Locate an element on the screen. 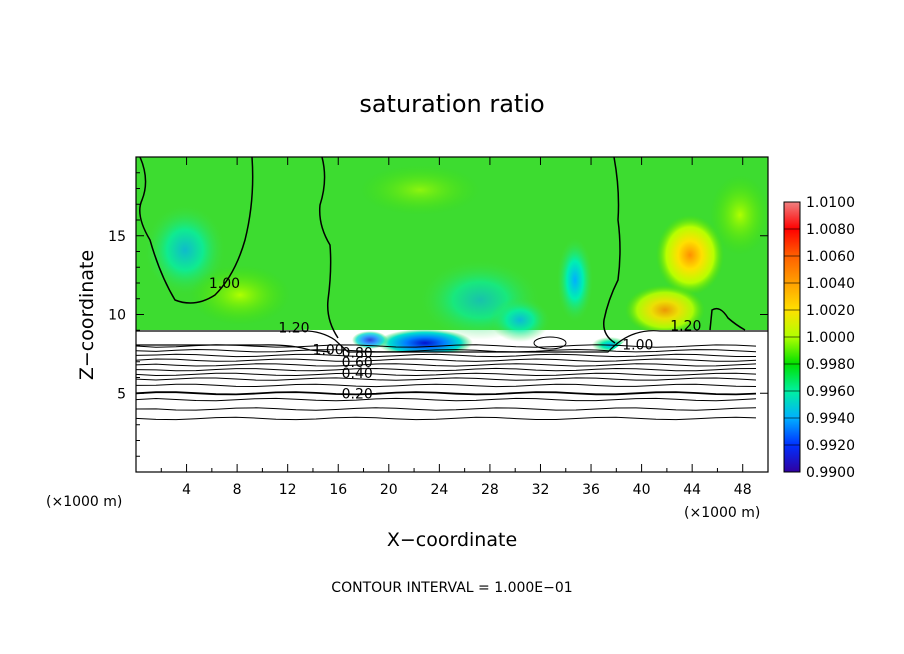  x-tick-label: 32 is located at coordinates (541, 490).